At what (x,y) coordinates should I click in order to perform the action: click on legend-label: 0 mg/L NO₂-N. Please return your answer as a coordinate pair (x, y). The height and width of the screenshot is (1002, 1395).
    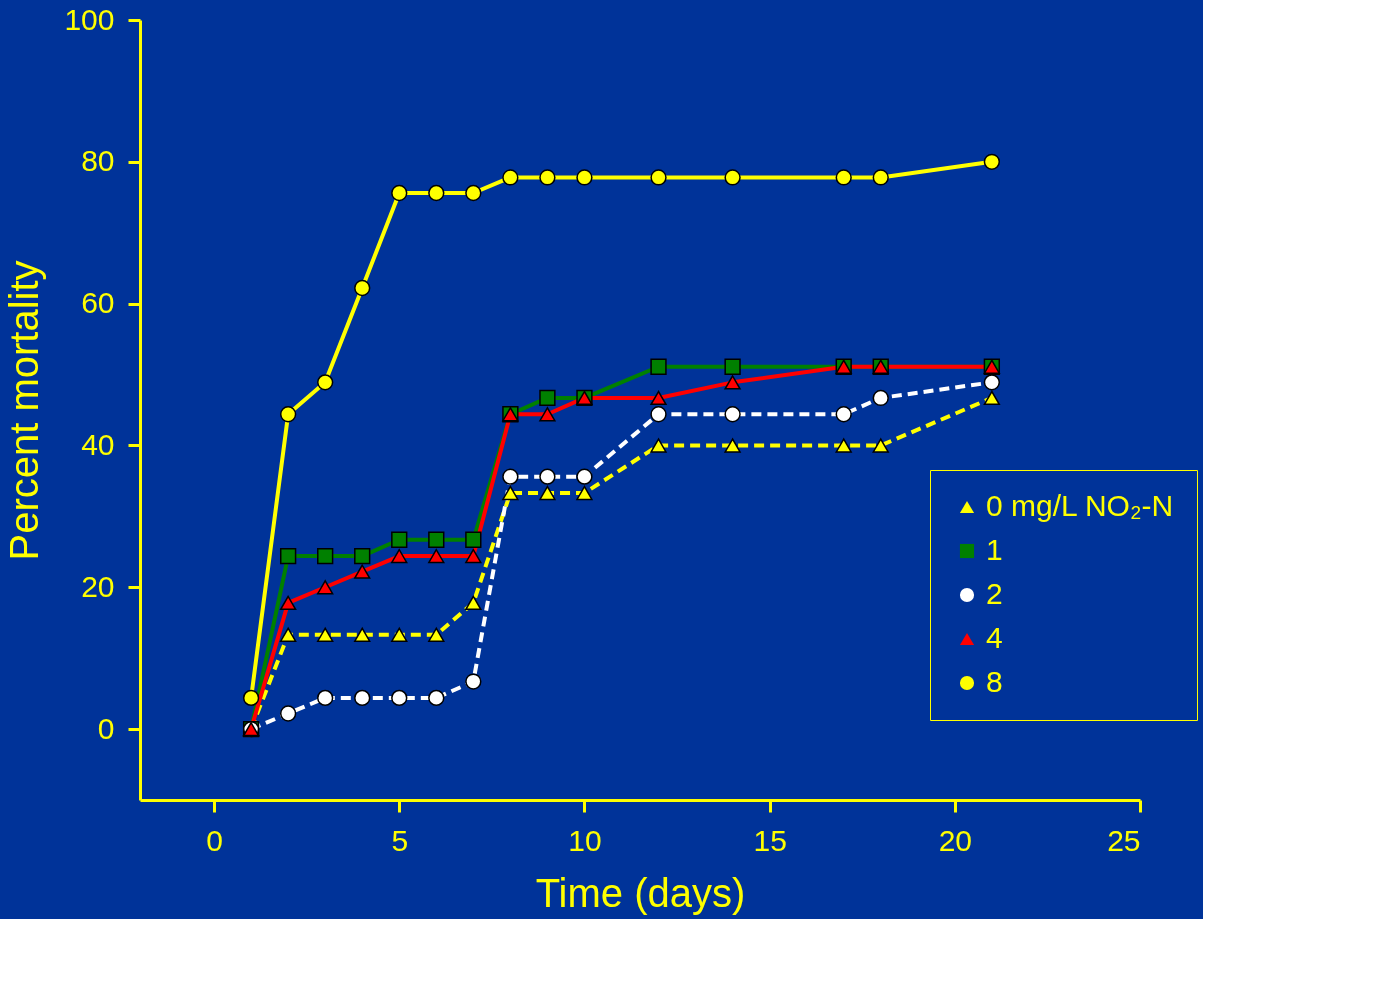
    Looking at the image, I should click on (1080, 505).